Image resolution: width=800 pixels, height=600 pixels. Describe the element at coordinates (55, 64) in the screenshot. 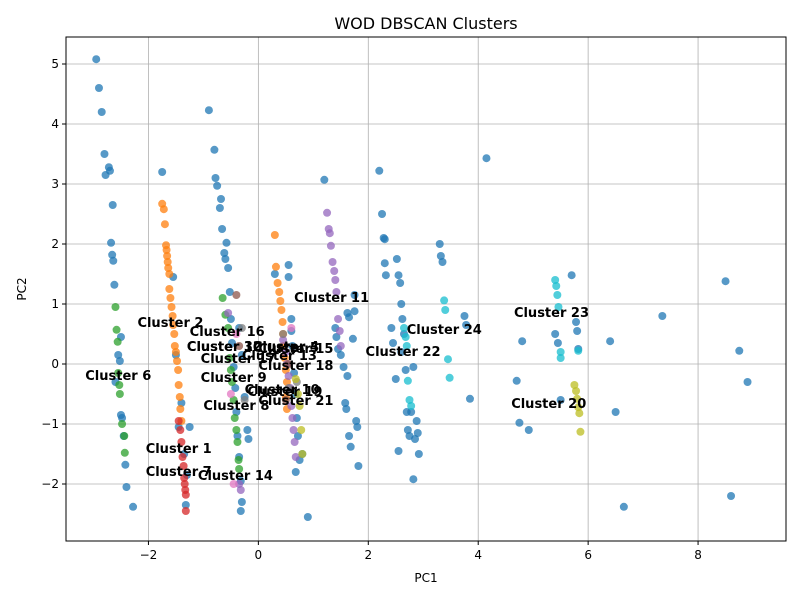

I see `y-tick-label: 5` at that location.